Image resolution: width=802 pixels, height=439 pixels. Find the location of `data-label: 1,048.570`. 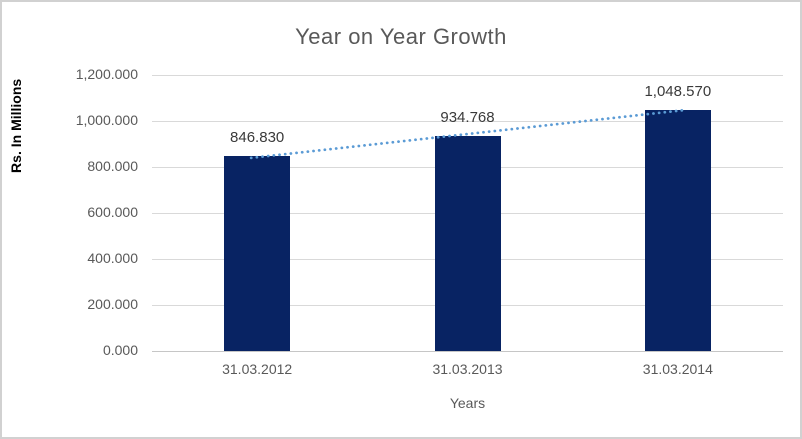

data-label: 1,048.570 is located at coordinates (678, 91).